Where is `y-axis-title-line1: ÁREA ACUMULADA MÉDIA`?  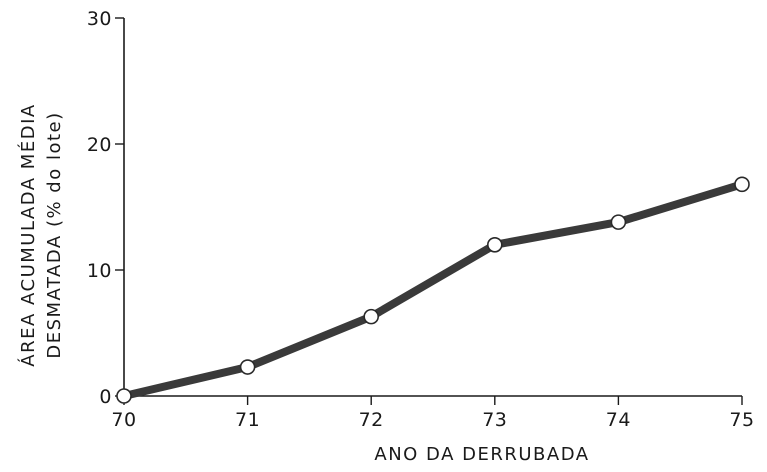 y-axis-title-line1: ÁREA ACUMULADA MÉDIA is located at coordinates (28, 234).